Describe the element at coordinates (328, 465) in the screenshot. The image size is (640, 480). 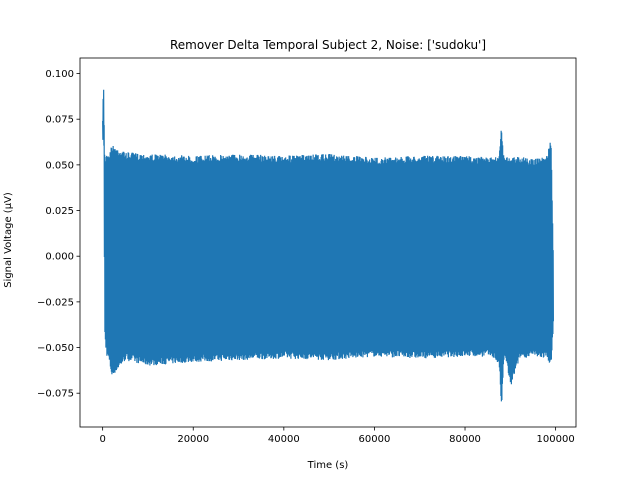
I see `x-axis-title: Time (s)` at that location.